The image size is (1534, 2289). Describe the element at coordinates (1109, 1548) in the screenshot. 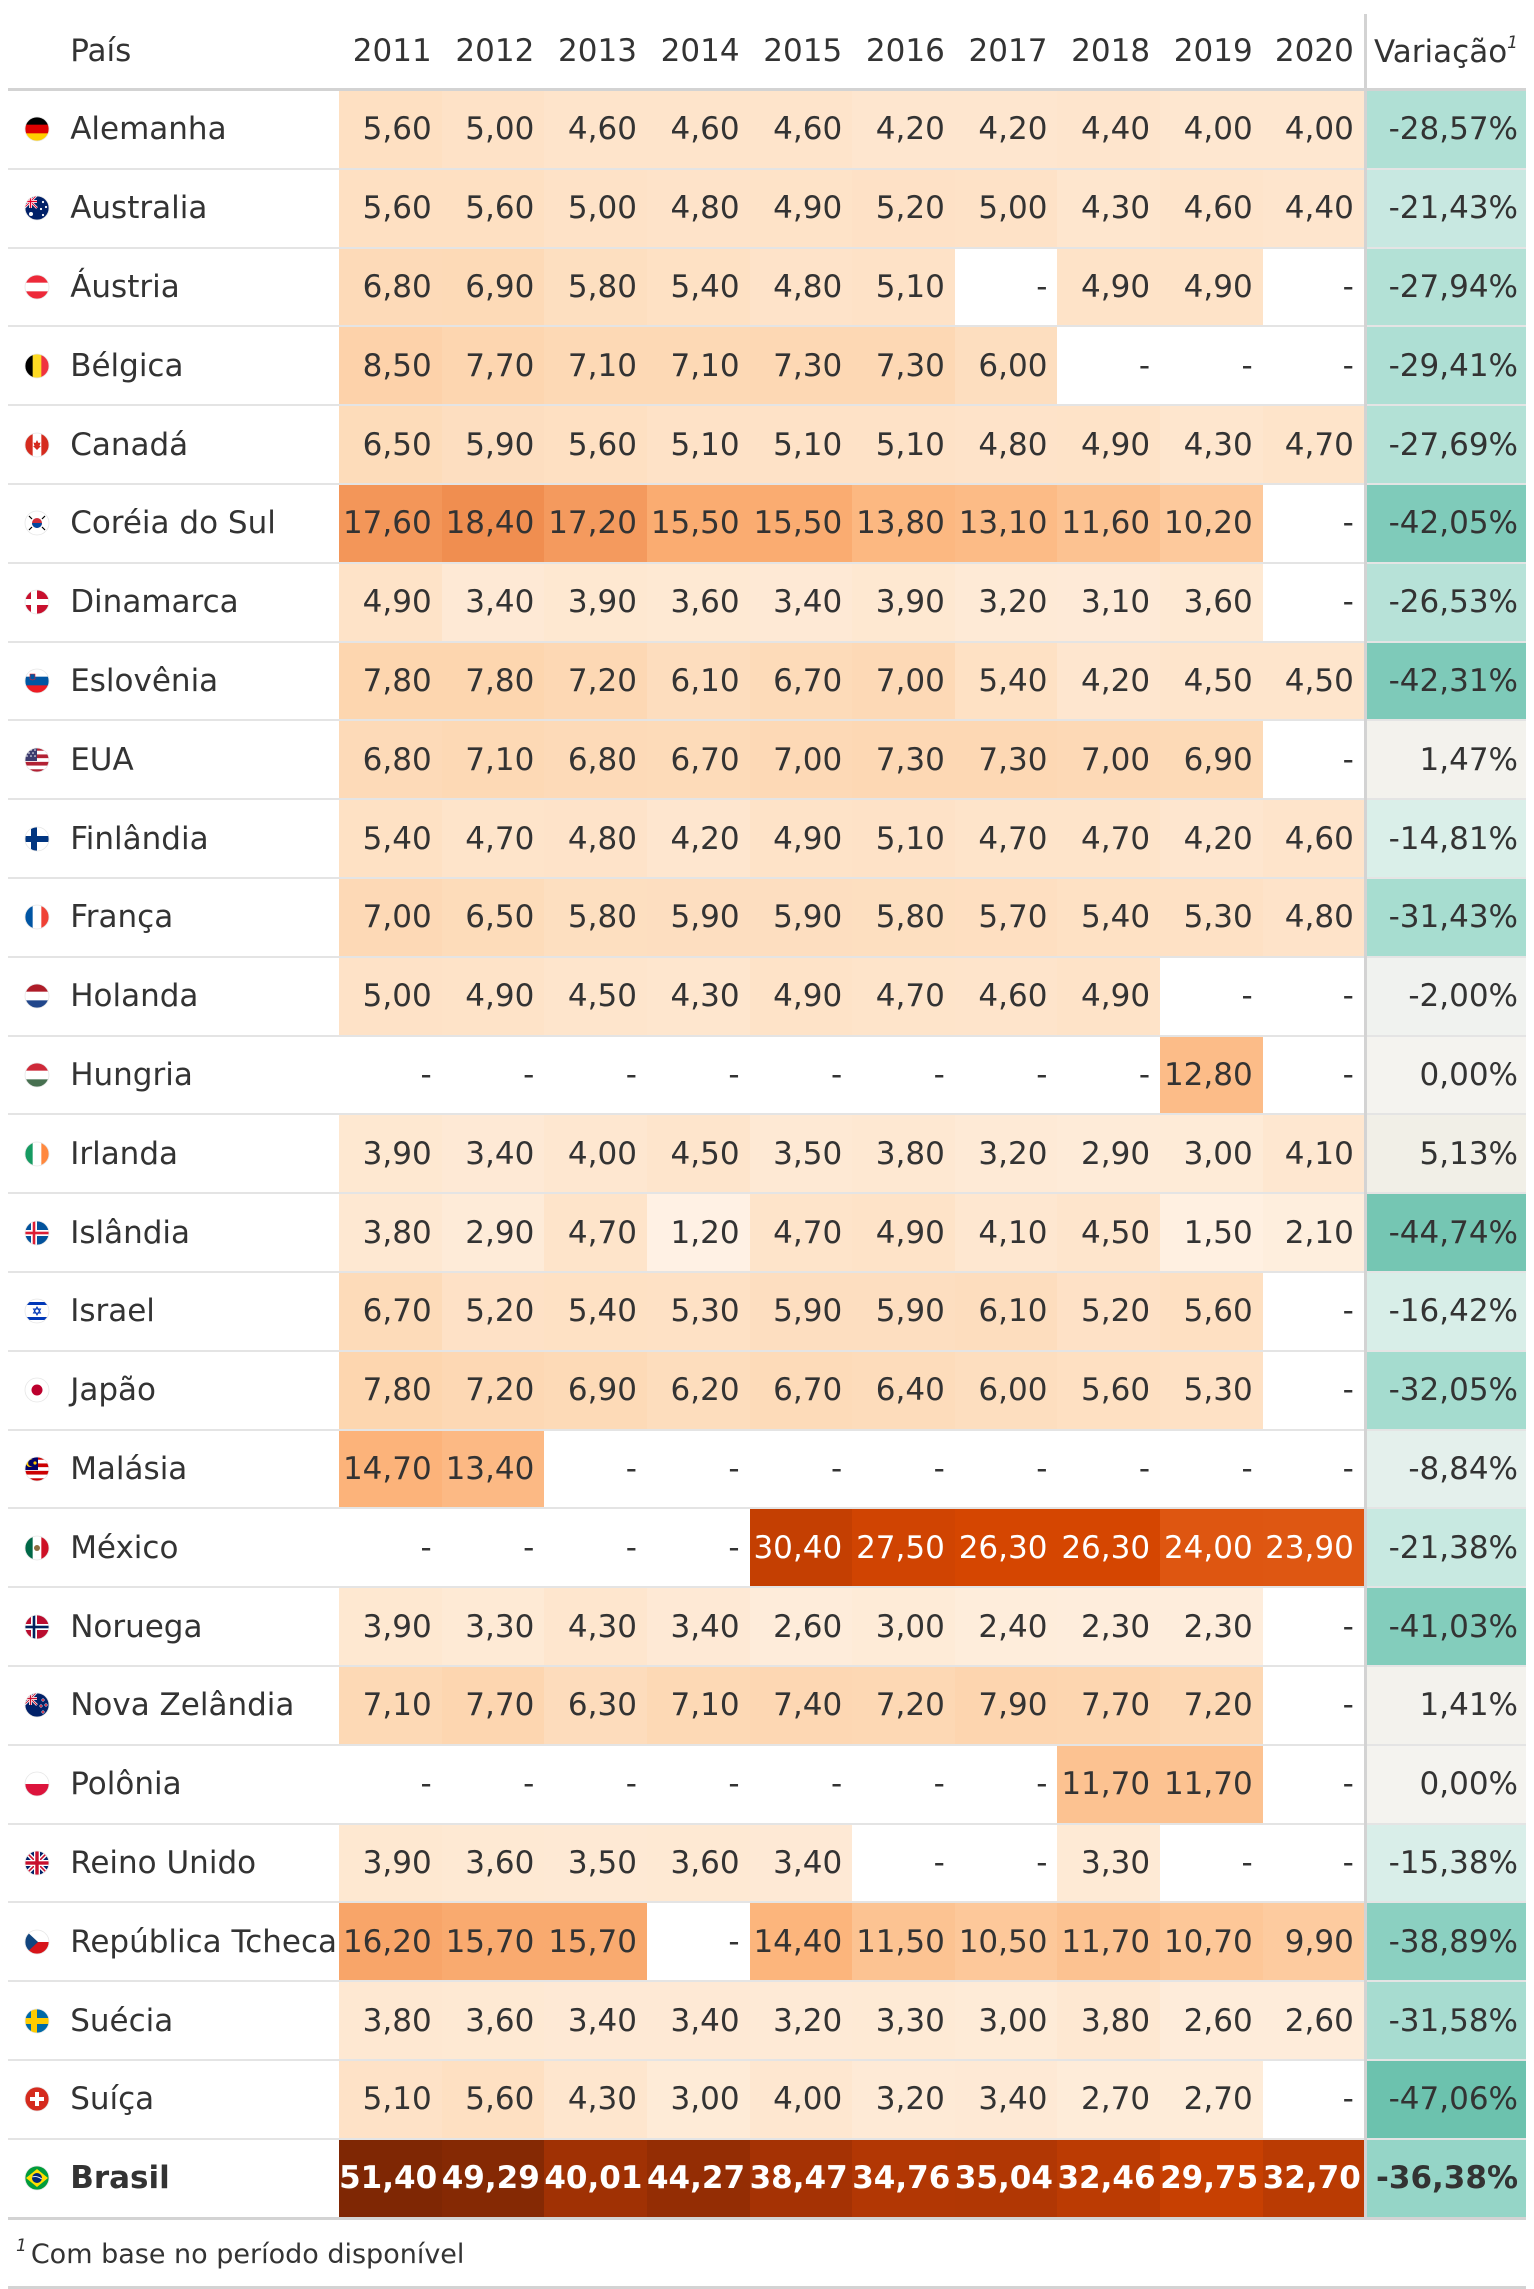

I see `value-cell: 26,30` at that location.